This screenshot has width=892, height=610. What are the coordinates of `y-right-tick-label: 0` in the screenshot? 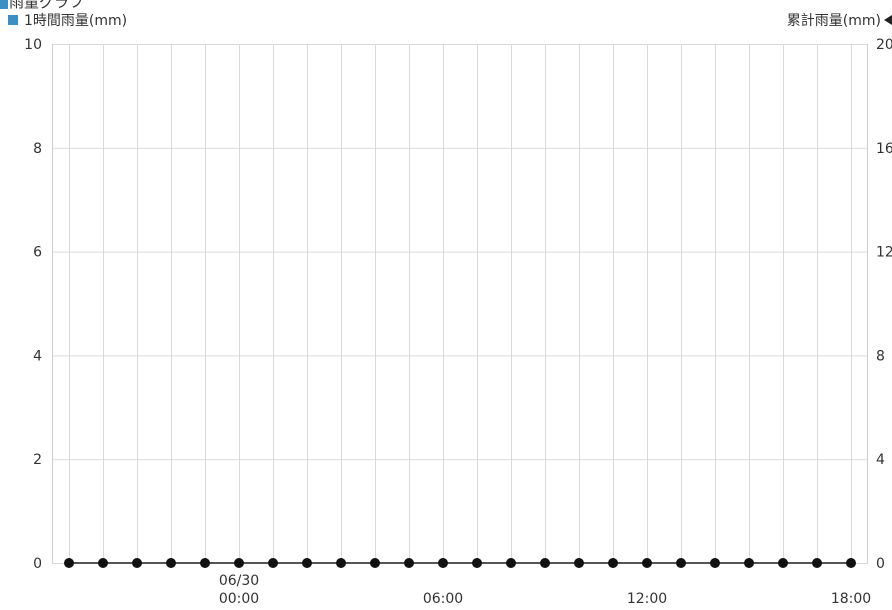 It's located at (880, 564).